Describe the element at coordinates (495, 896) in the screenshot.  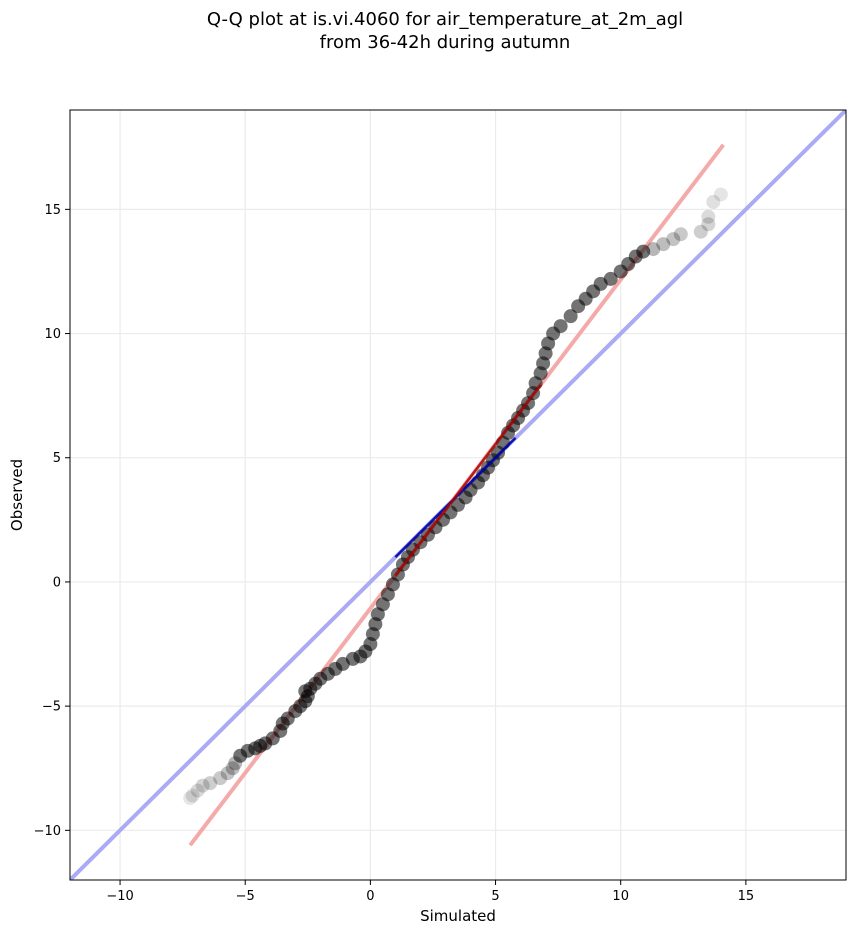
I see `x-tick-label: 5` at that location.